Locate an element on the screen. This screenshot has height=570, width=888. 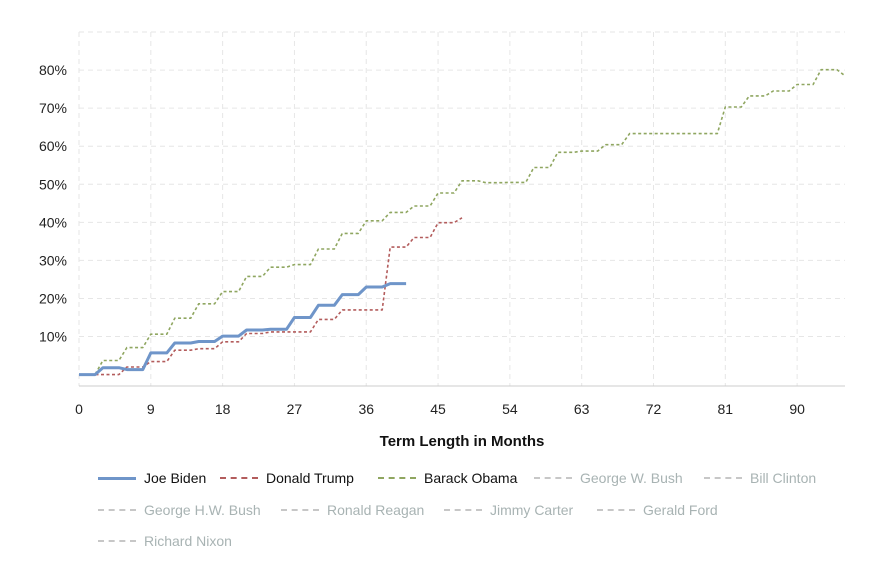
legend-item-donald-trump: Donald Trump is located at coordinates (287, 478).